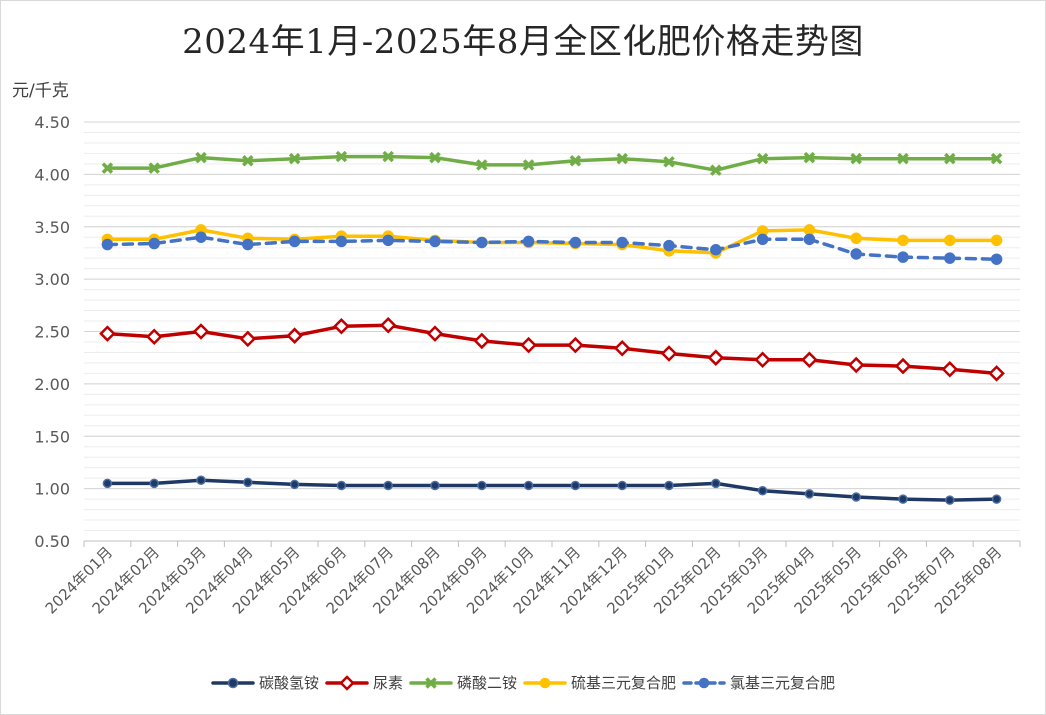  I want to click on legend-label: 碳酸氢铵, so click(288, 683).